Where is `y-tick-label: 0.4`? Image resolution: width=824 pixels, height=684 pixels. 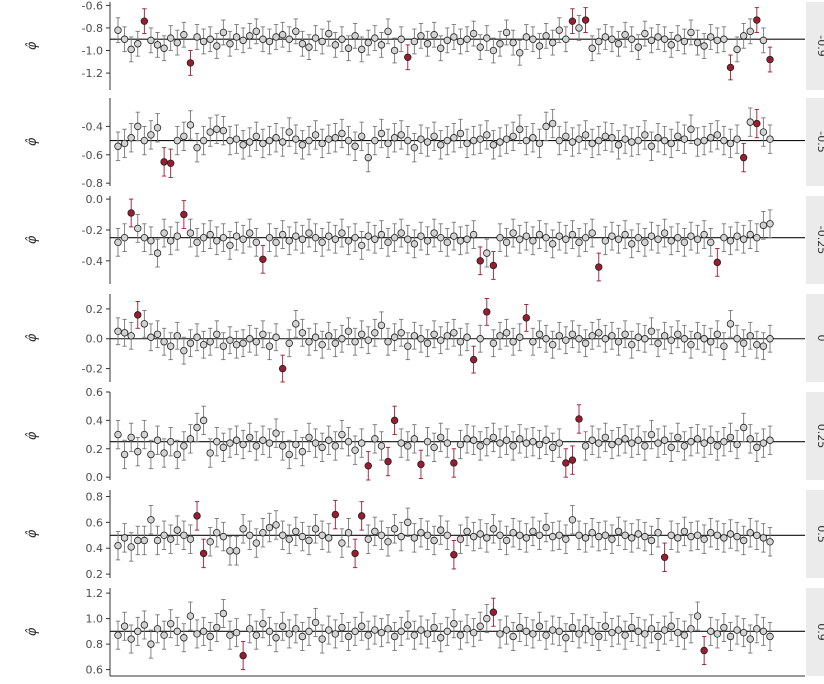
y-tick-label: 0.4 is located at coordinates (95, 420).